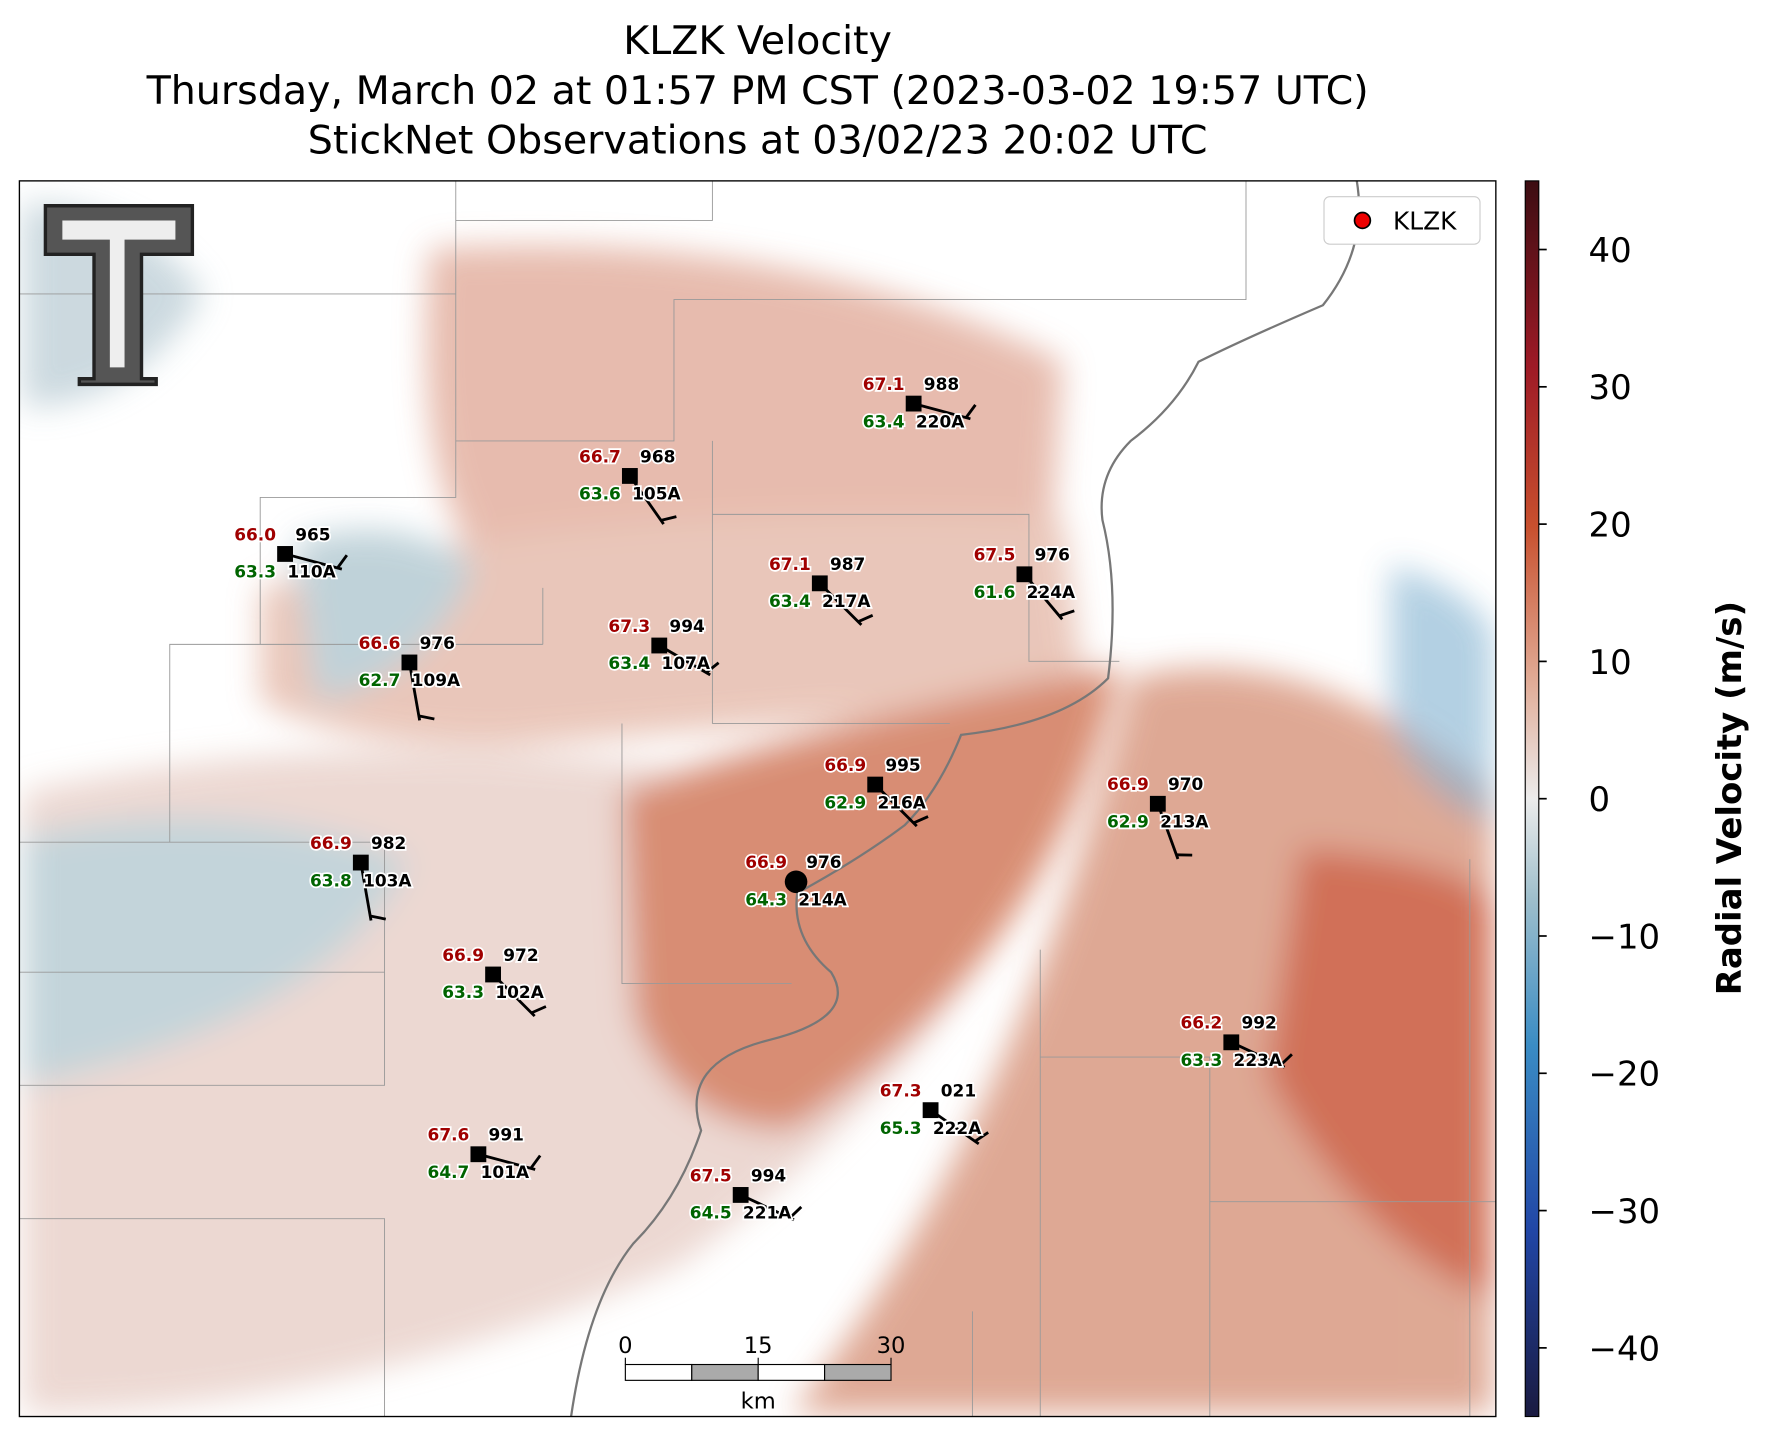 This screenshot has width=1773, height=1438. What do you see at coordinates (686, 663) in the screenshot?
I see `station-id: 107A` at bounding box center [686, 663].